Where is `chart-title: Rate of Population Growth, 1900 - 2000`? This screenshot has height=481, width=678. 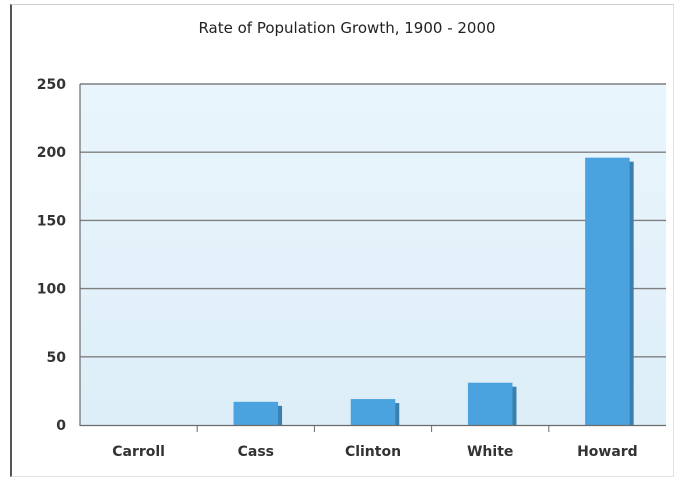
chart-title: Rate of Population Growth, 1900 - 2000 is located at coordinates (346, 28).